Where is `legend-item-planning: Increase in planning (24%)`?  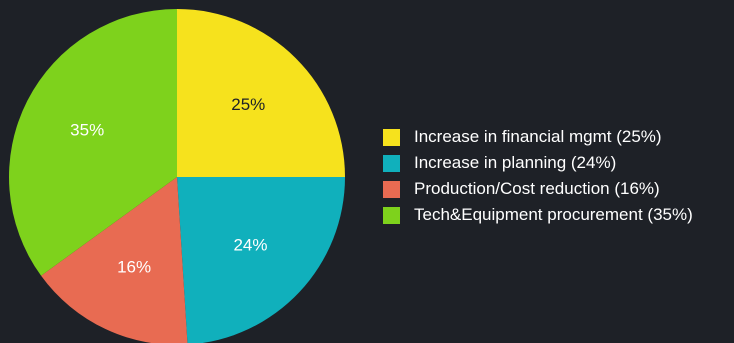
legend-item-planning: Increase in planning (24%) is located at coordinates (538, 163).